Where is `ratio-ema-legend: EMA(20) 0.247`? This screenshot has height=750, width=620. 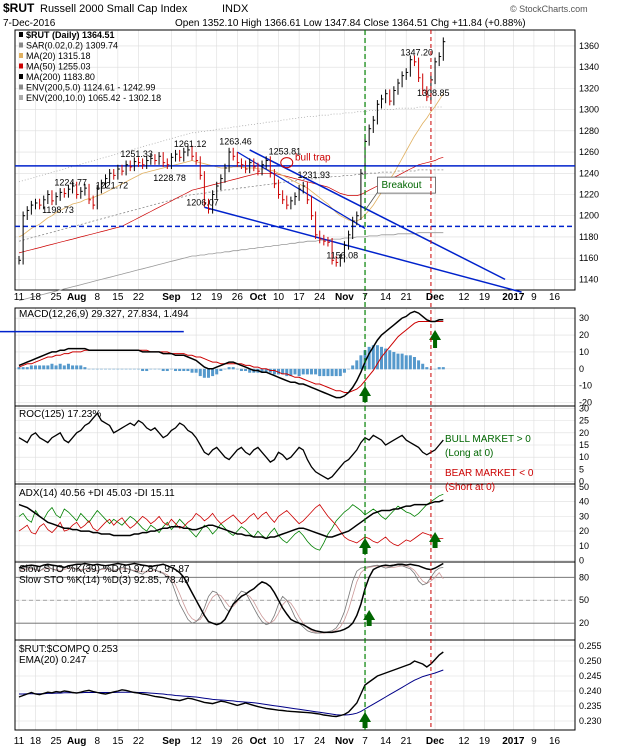
ratio-ema-legend: EMA(20) 0.247 is located at coordinates (53, 660).